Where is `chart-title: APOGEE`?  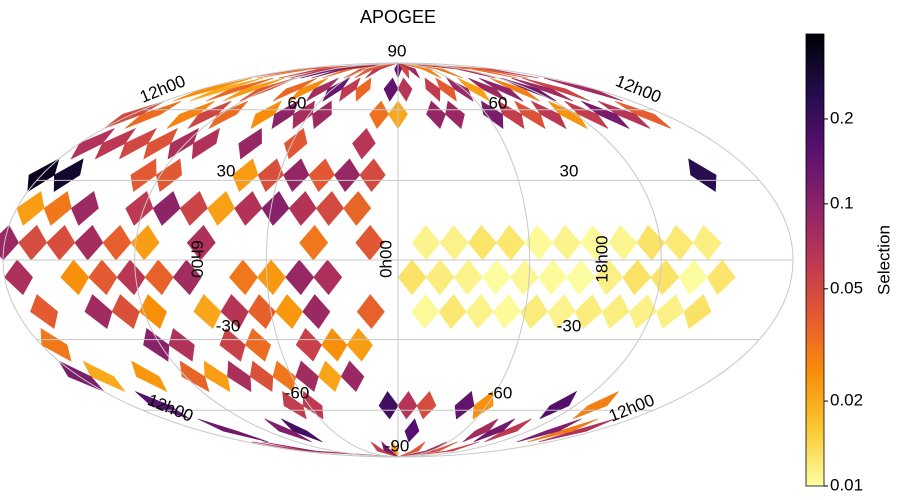
chart-title: APOGEE is located at coordinates (398, 17).